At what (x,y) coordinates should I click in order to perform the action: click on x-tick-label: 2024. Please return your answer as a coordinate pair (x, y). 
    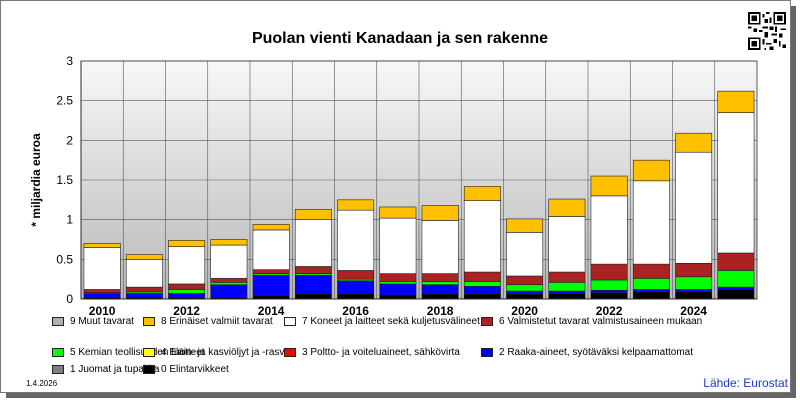
    Looking at the image, I should click on (693, 311).